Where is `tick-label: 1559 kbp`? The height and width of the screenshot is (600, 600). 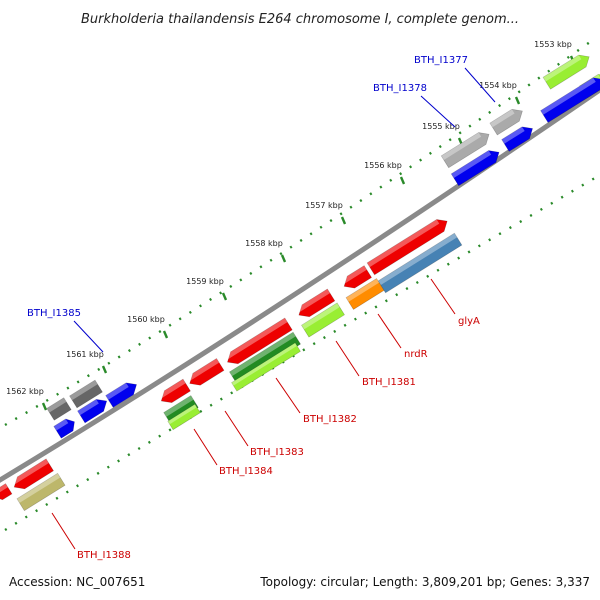
tick-label: 1559 kbp is located at coordinates (205, 281).